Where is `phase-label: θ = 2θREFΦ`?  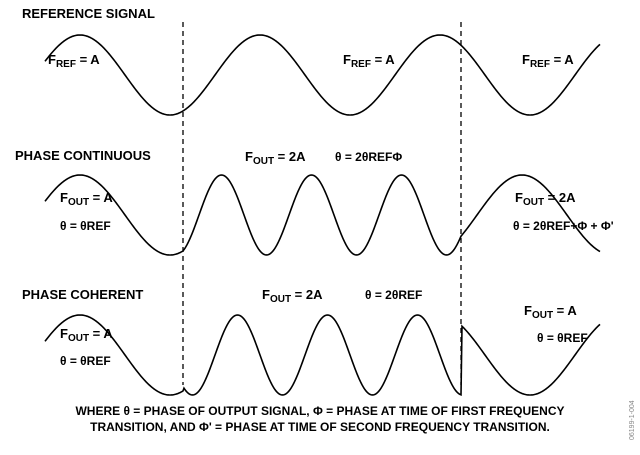 phase-label: θ = 2θREFΦ is located at coordinates (368, 157).